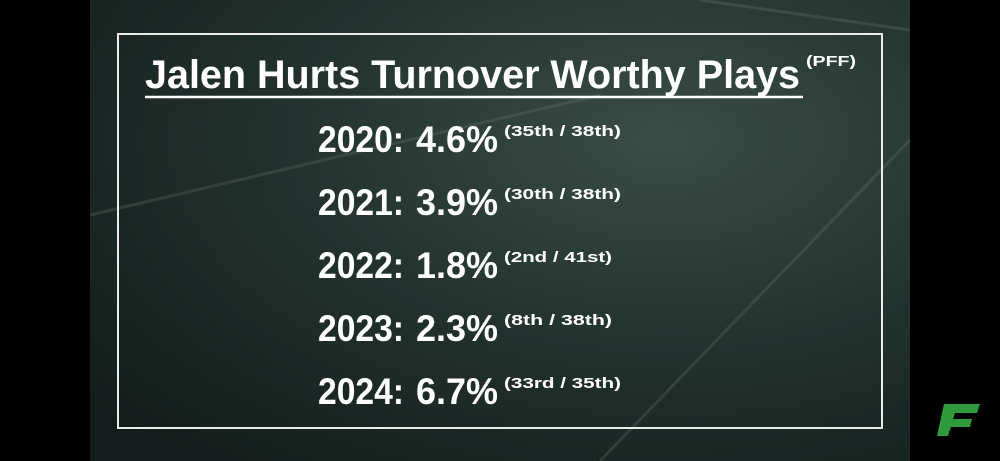  What do you see at coordinates (562, 131) in the screenshot?
I see `row-rank: (35th / 38th)` at bounding box center [562, 131].